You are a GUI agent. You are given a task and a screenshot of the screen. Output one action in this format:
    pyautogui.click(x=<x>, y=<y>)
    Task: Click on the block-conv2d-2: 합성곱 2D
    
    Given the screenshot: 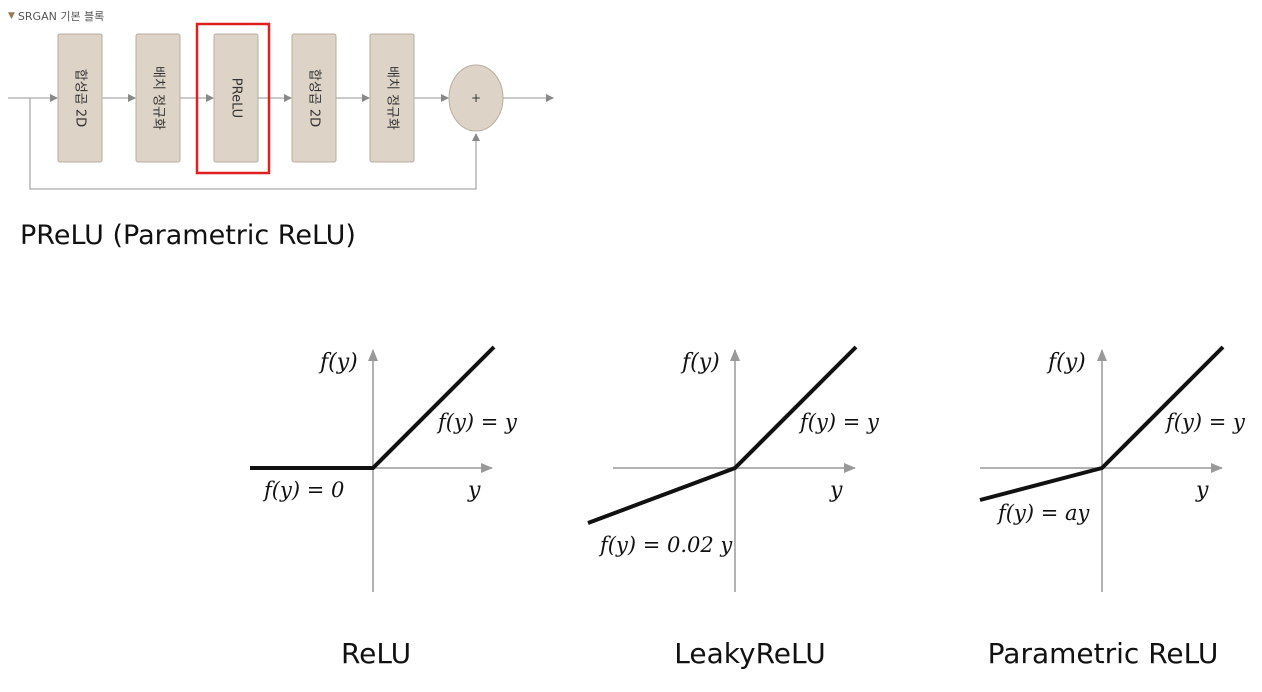 What is the action you would take?
    pyautogui.click(x=314, y=98)
    